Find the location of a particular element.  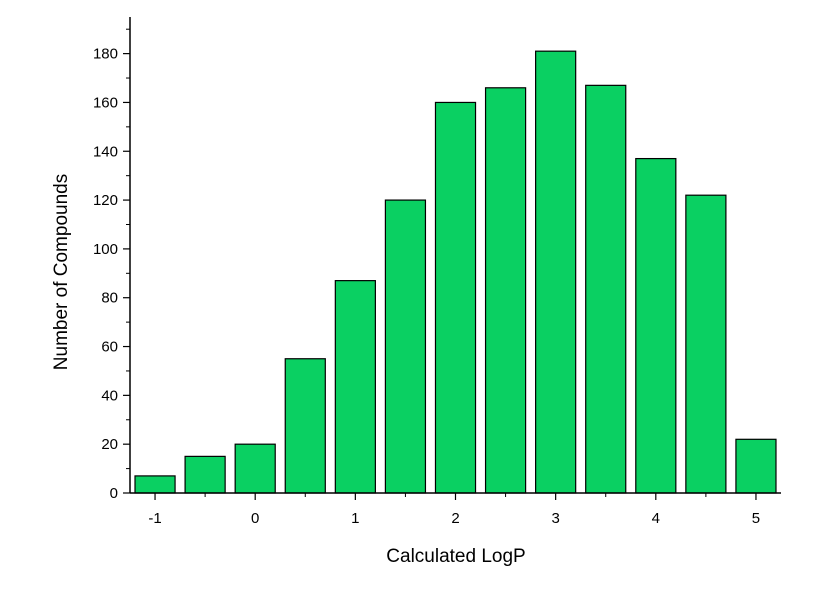

y-tick-label: 40 is located at coordinates (109, 395).